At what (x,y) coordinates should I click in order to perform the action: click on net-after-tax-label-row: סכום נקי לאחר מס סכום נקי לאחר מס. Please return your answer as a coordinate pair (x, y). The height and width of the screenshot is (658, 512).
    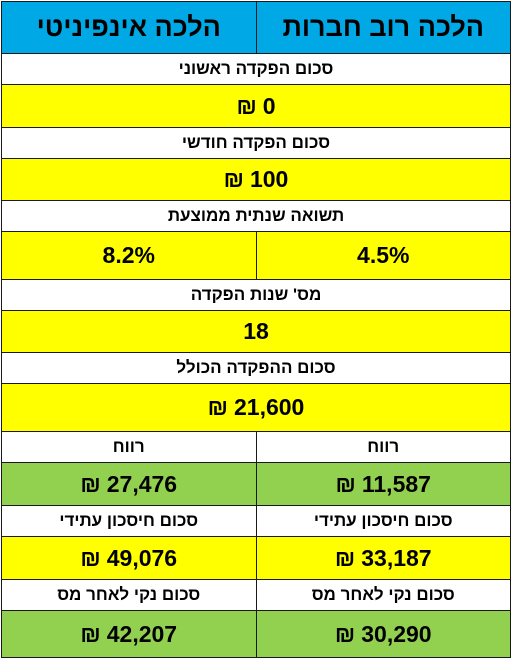
    Looking at the image, I should click on (256, 595).